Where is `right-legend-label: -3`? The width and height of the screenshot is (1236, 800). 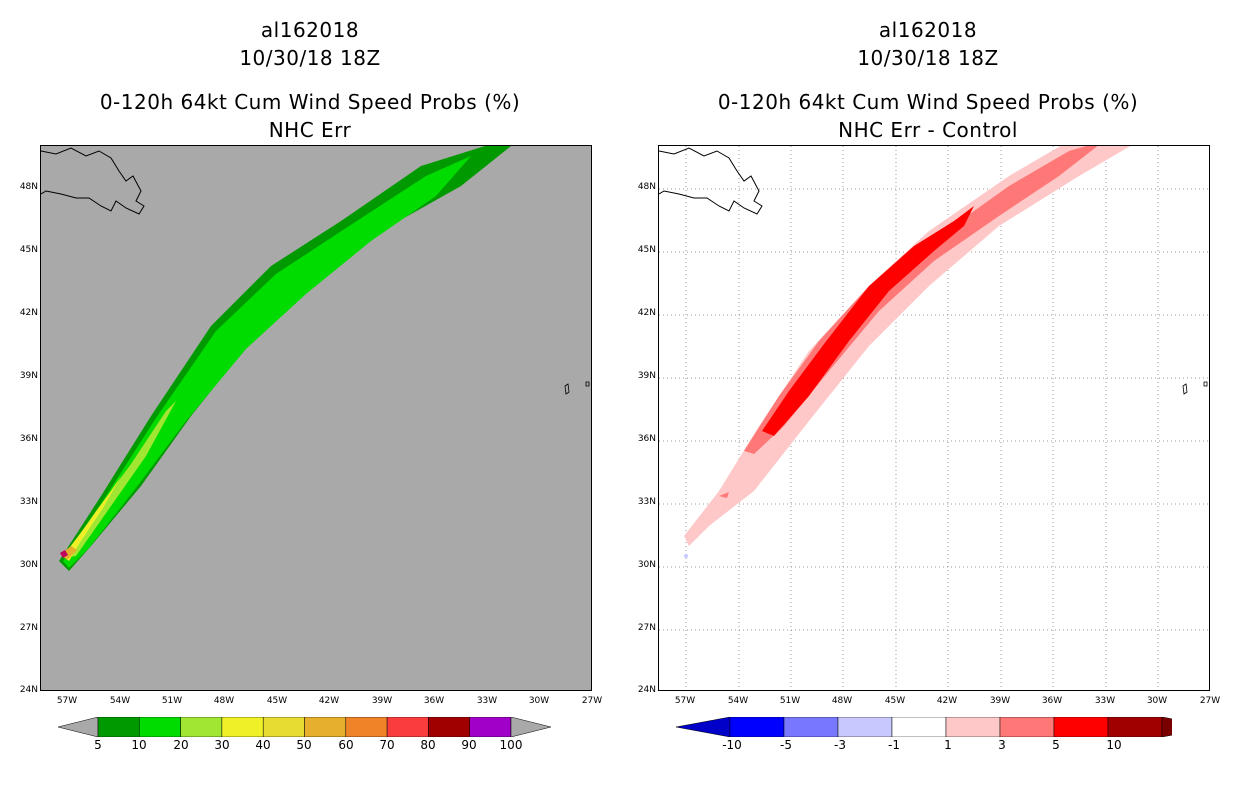 right-legend-label: -3 is located at coordinates (840, 745).